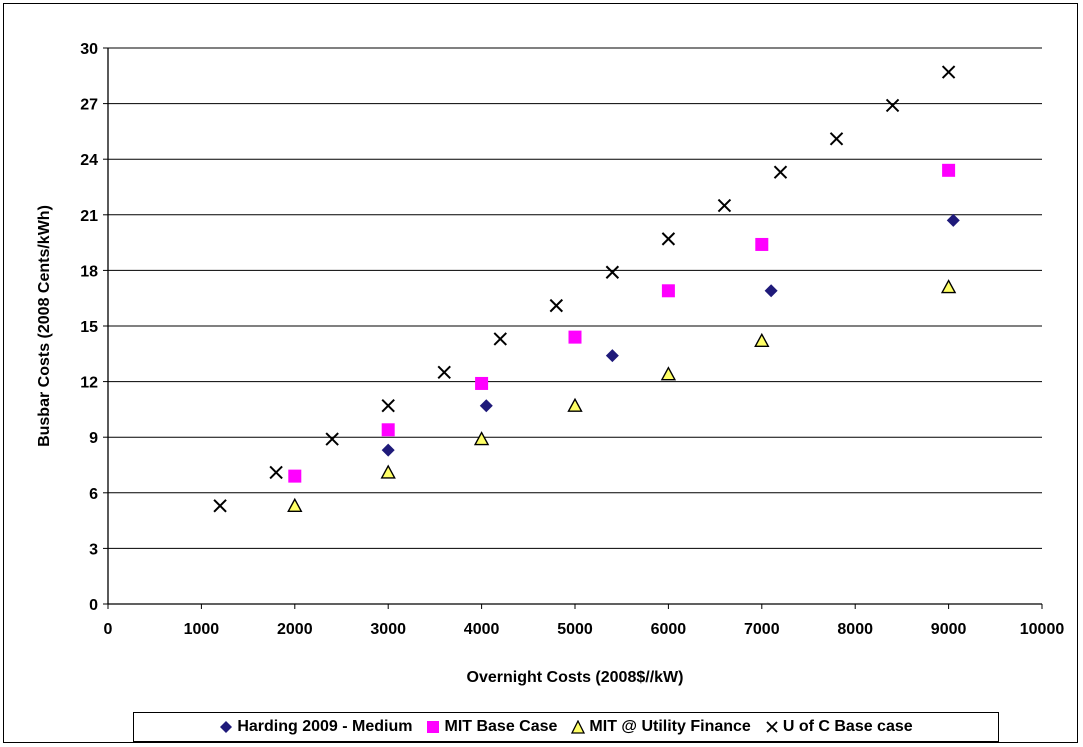  What do you see at coordinates (202, 629) in the screenshot?
I see `x-tick-label: 1000` at bounding box center [202, 629].